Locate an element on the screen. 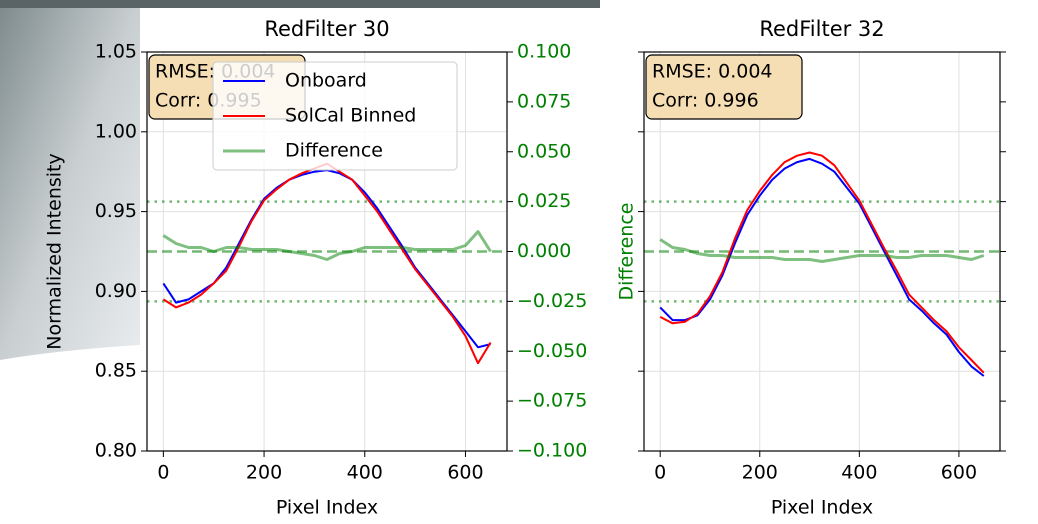 This screenshot has width=1038, height=524. legend-box is located at coordinates (335, 116).